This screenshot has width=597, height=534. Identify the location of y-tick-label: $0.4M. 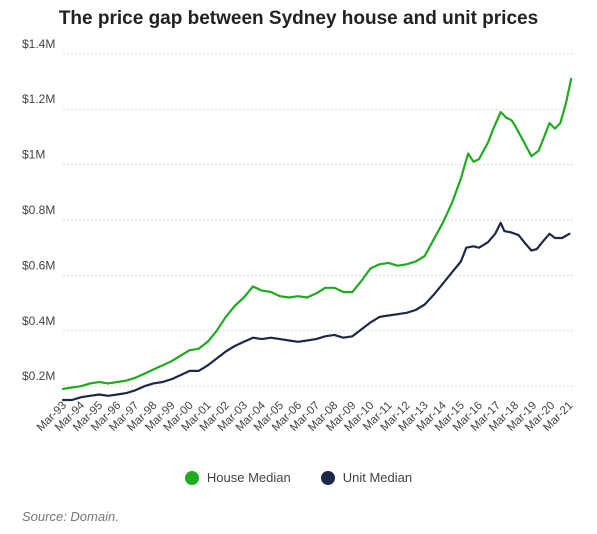
(38, 321).